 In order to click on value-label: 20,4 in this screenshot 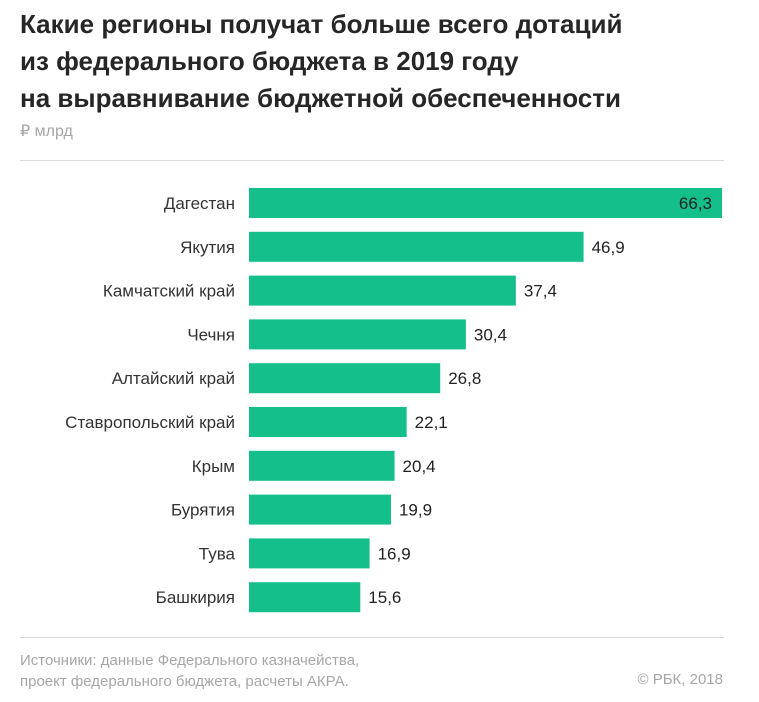, I will do `click(419, 466)`.